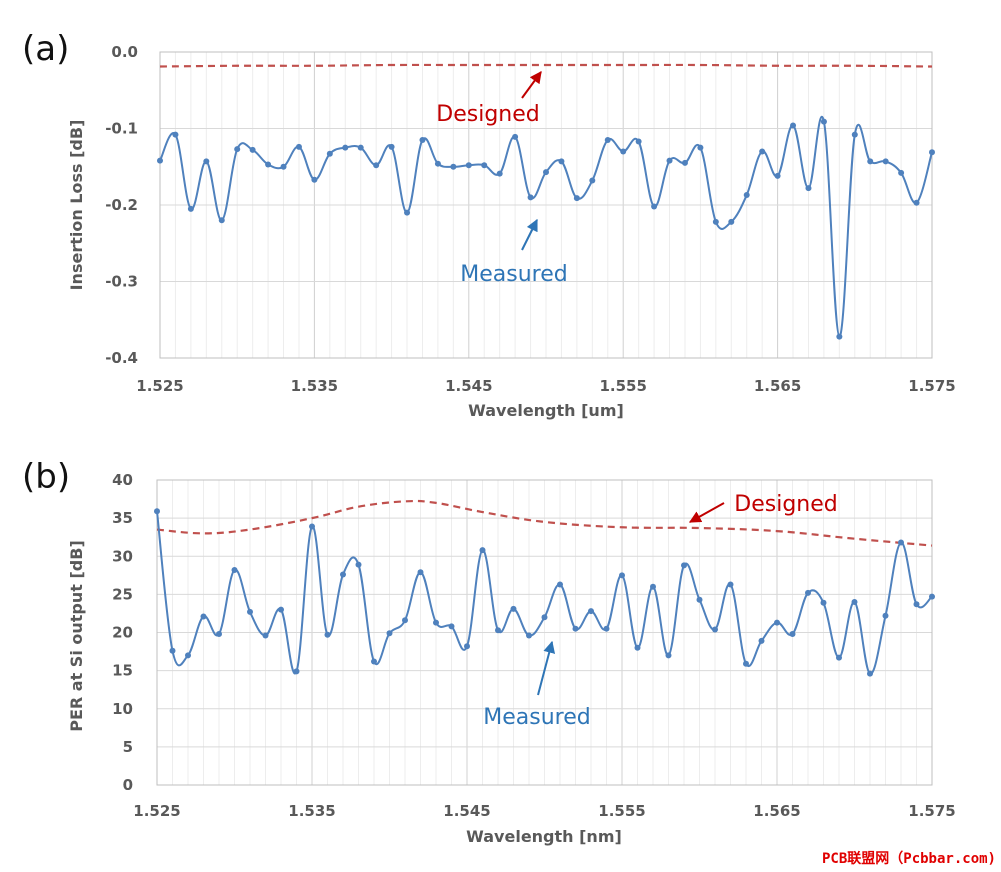 This screenshot has height=872, width=1001. Describe the element at coordinates (513, 274) in the screenshot. I see `measured-annotation-a: Measured` at that location.